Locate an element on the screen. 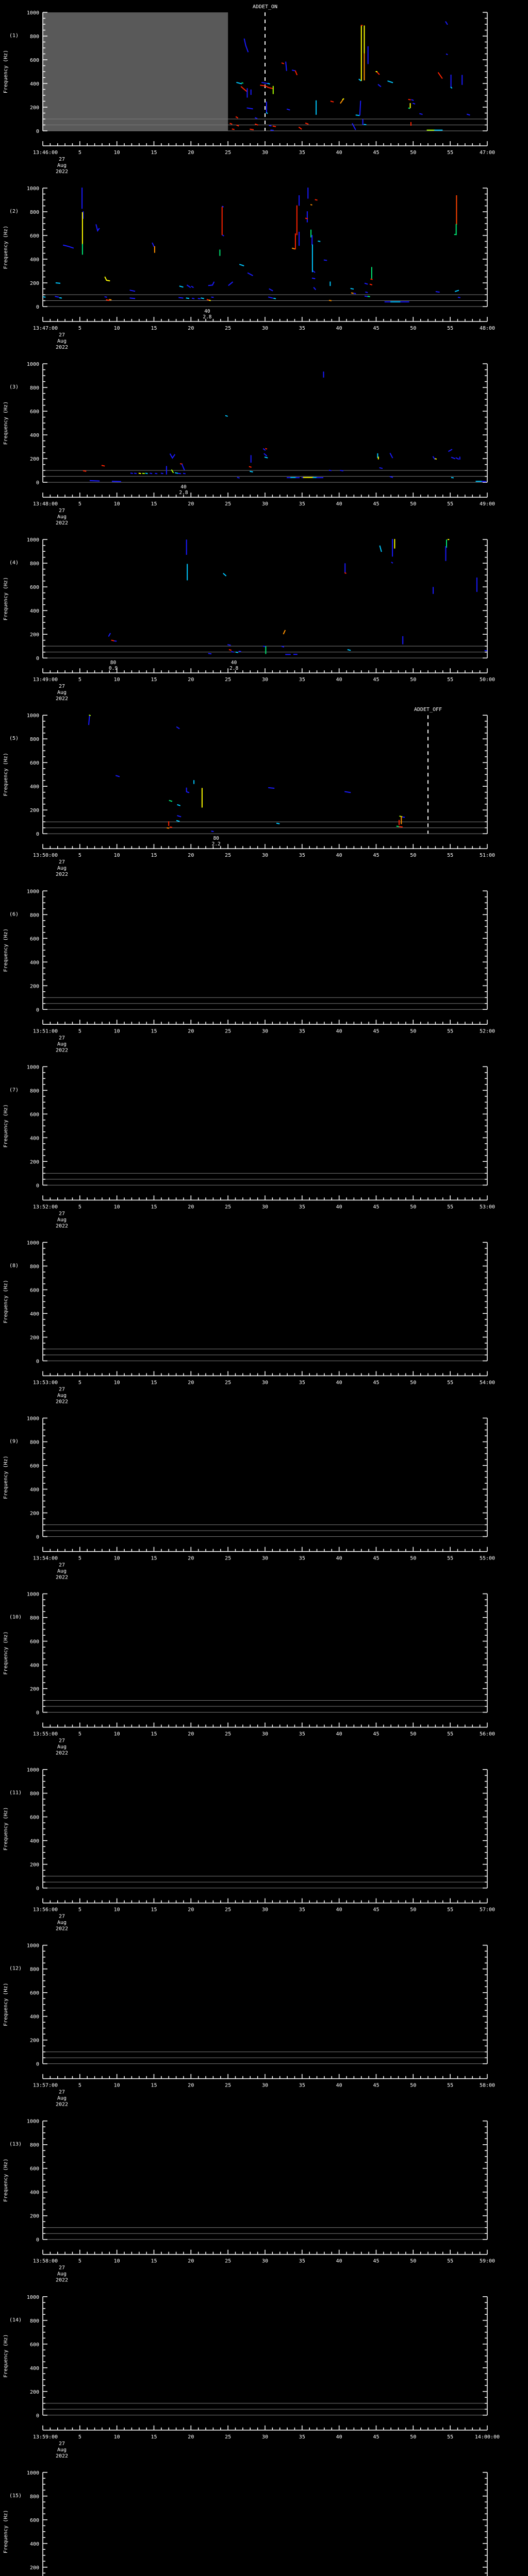 This screenshot has width=528, height=2576. panel-index-label: (8) is located at coordinates (14, 1265).